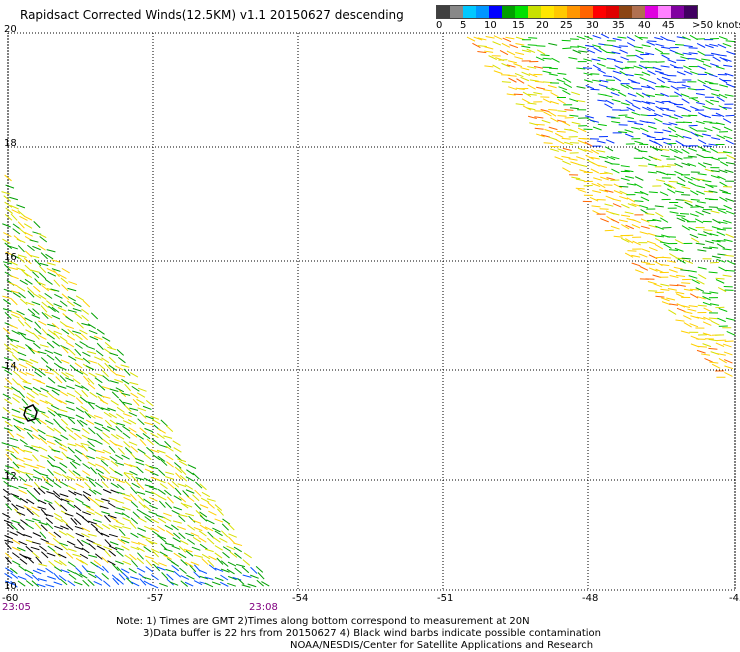 The image size is (740, 652). What do you see at coordinates (16, 607) in the screenshot?
I see `time-label-left: 23:05` at bounding box center [16, 607].